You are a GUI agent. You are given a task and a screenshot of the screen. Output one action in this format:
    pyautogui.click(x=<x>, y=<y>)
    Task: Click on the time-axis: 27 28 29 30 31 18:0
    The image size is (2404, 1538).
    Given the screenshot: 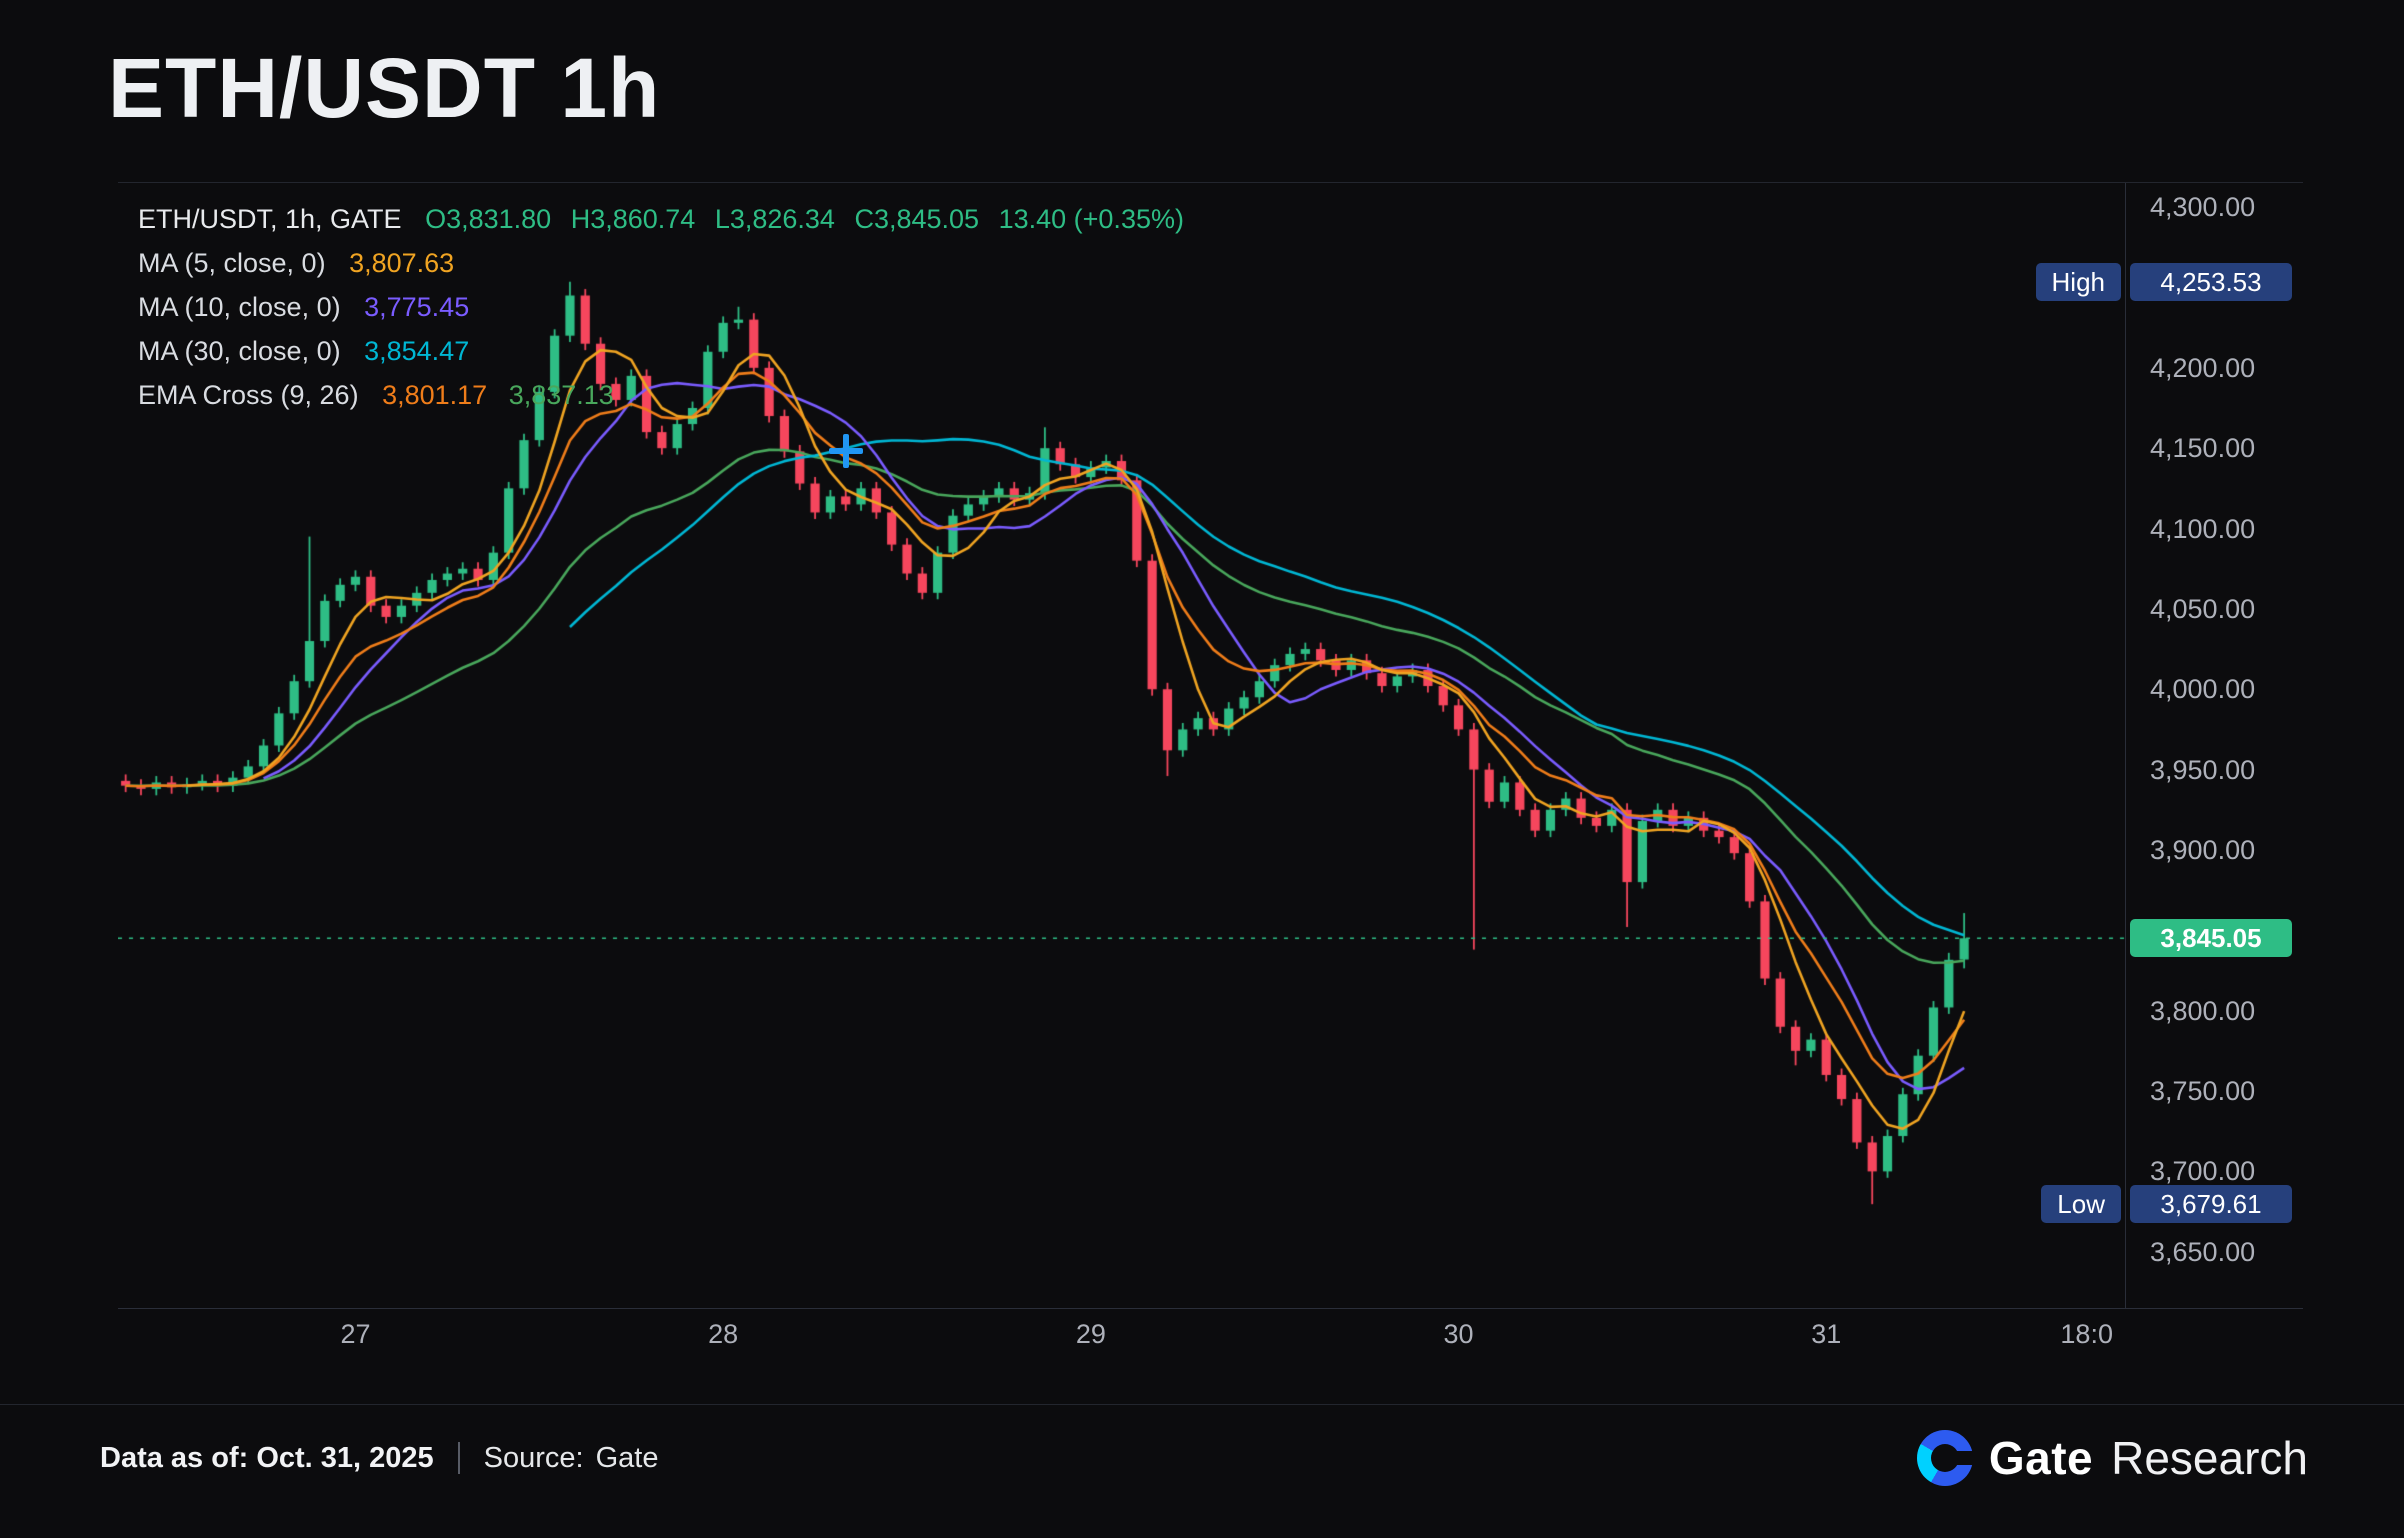 What is the action you would take?
    pyautogui.click(x=1210, y=1328)
    